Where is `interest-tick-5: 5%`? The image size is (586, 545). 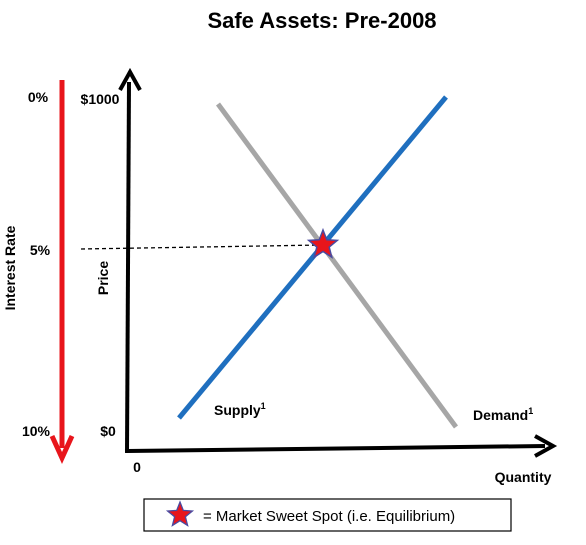
interest-tick-5: 5% is located at coordinates (40, 250).